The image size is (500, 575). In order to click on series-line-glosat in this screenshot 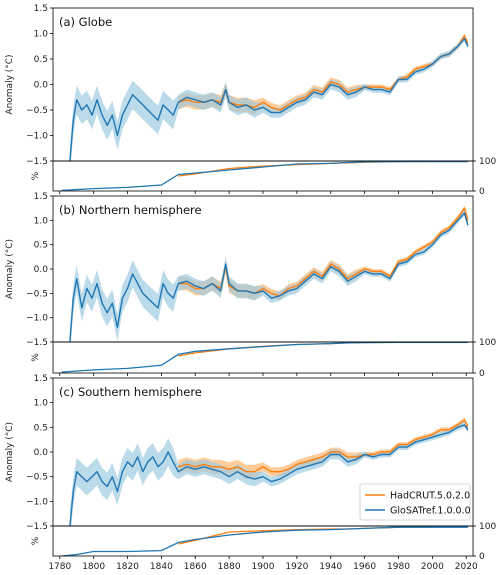, I will do `click(269, 475)`.